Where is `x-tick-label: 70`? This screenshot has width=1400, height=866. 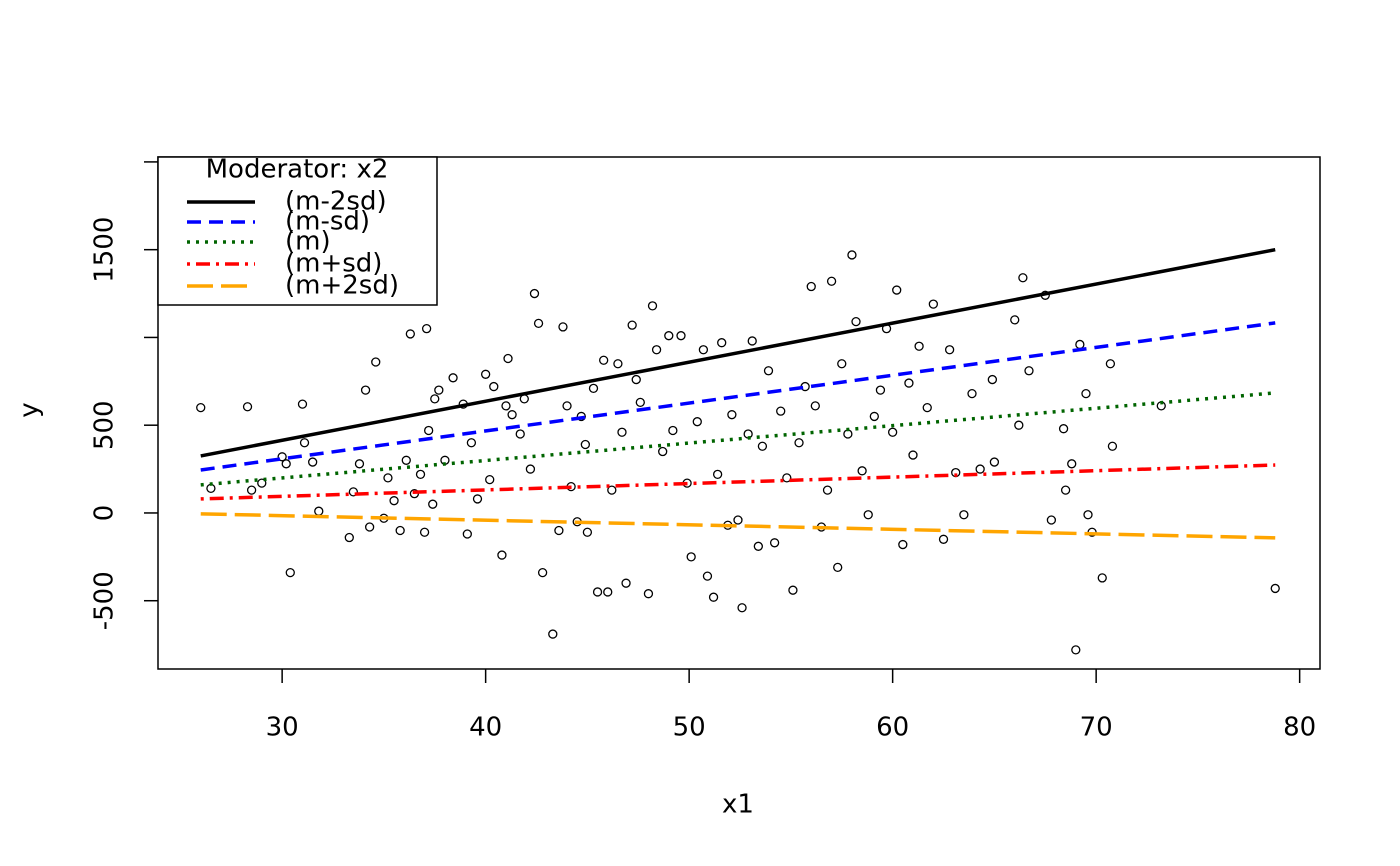
x-tick-label: 70 is located at coordinates (1096, 728).